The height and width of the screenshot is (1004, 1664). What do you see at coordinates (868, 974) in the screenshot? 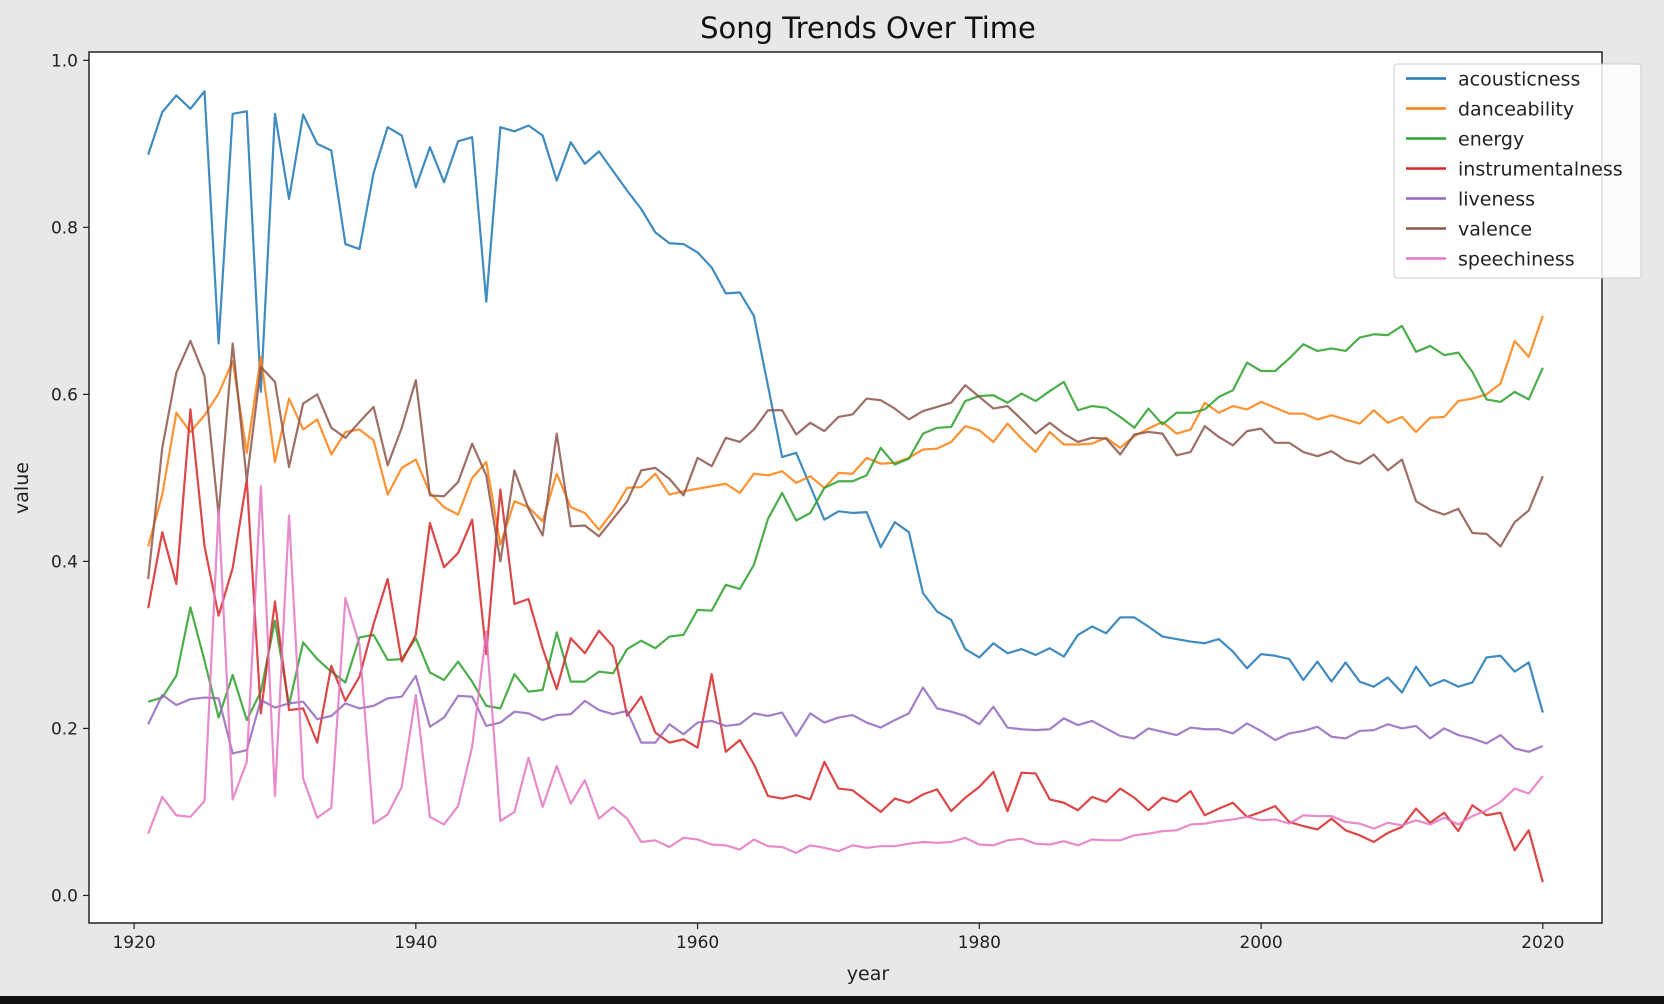
I see `x-axis-label: year` at bounding box center [868, 974].